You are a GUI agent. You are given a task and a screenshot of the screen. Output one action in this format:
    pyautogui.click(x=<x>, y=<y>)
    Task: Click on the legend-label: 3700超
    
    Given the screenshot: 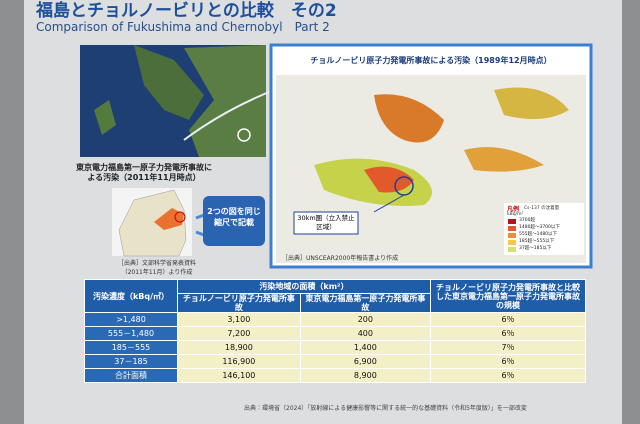 What is the action you would take?
    pyautogui.click(x=527, y=220)
    